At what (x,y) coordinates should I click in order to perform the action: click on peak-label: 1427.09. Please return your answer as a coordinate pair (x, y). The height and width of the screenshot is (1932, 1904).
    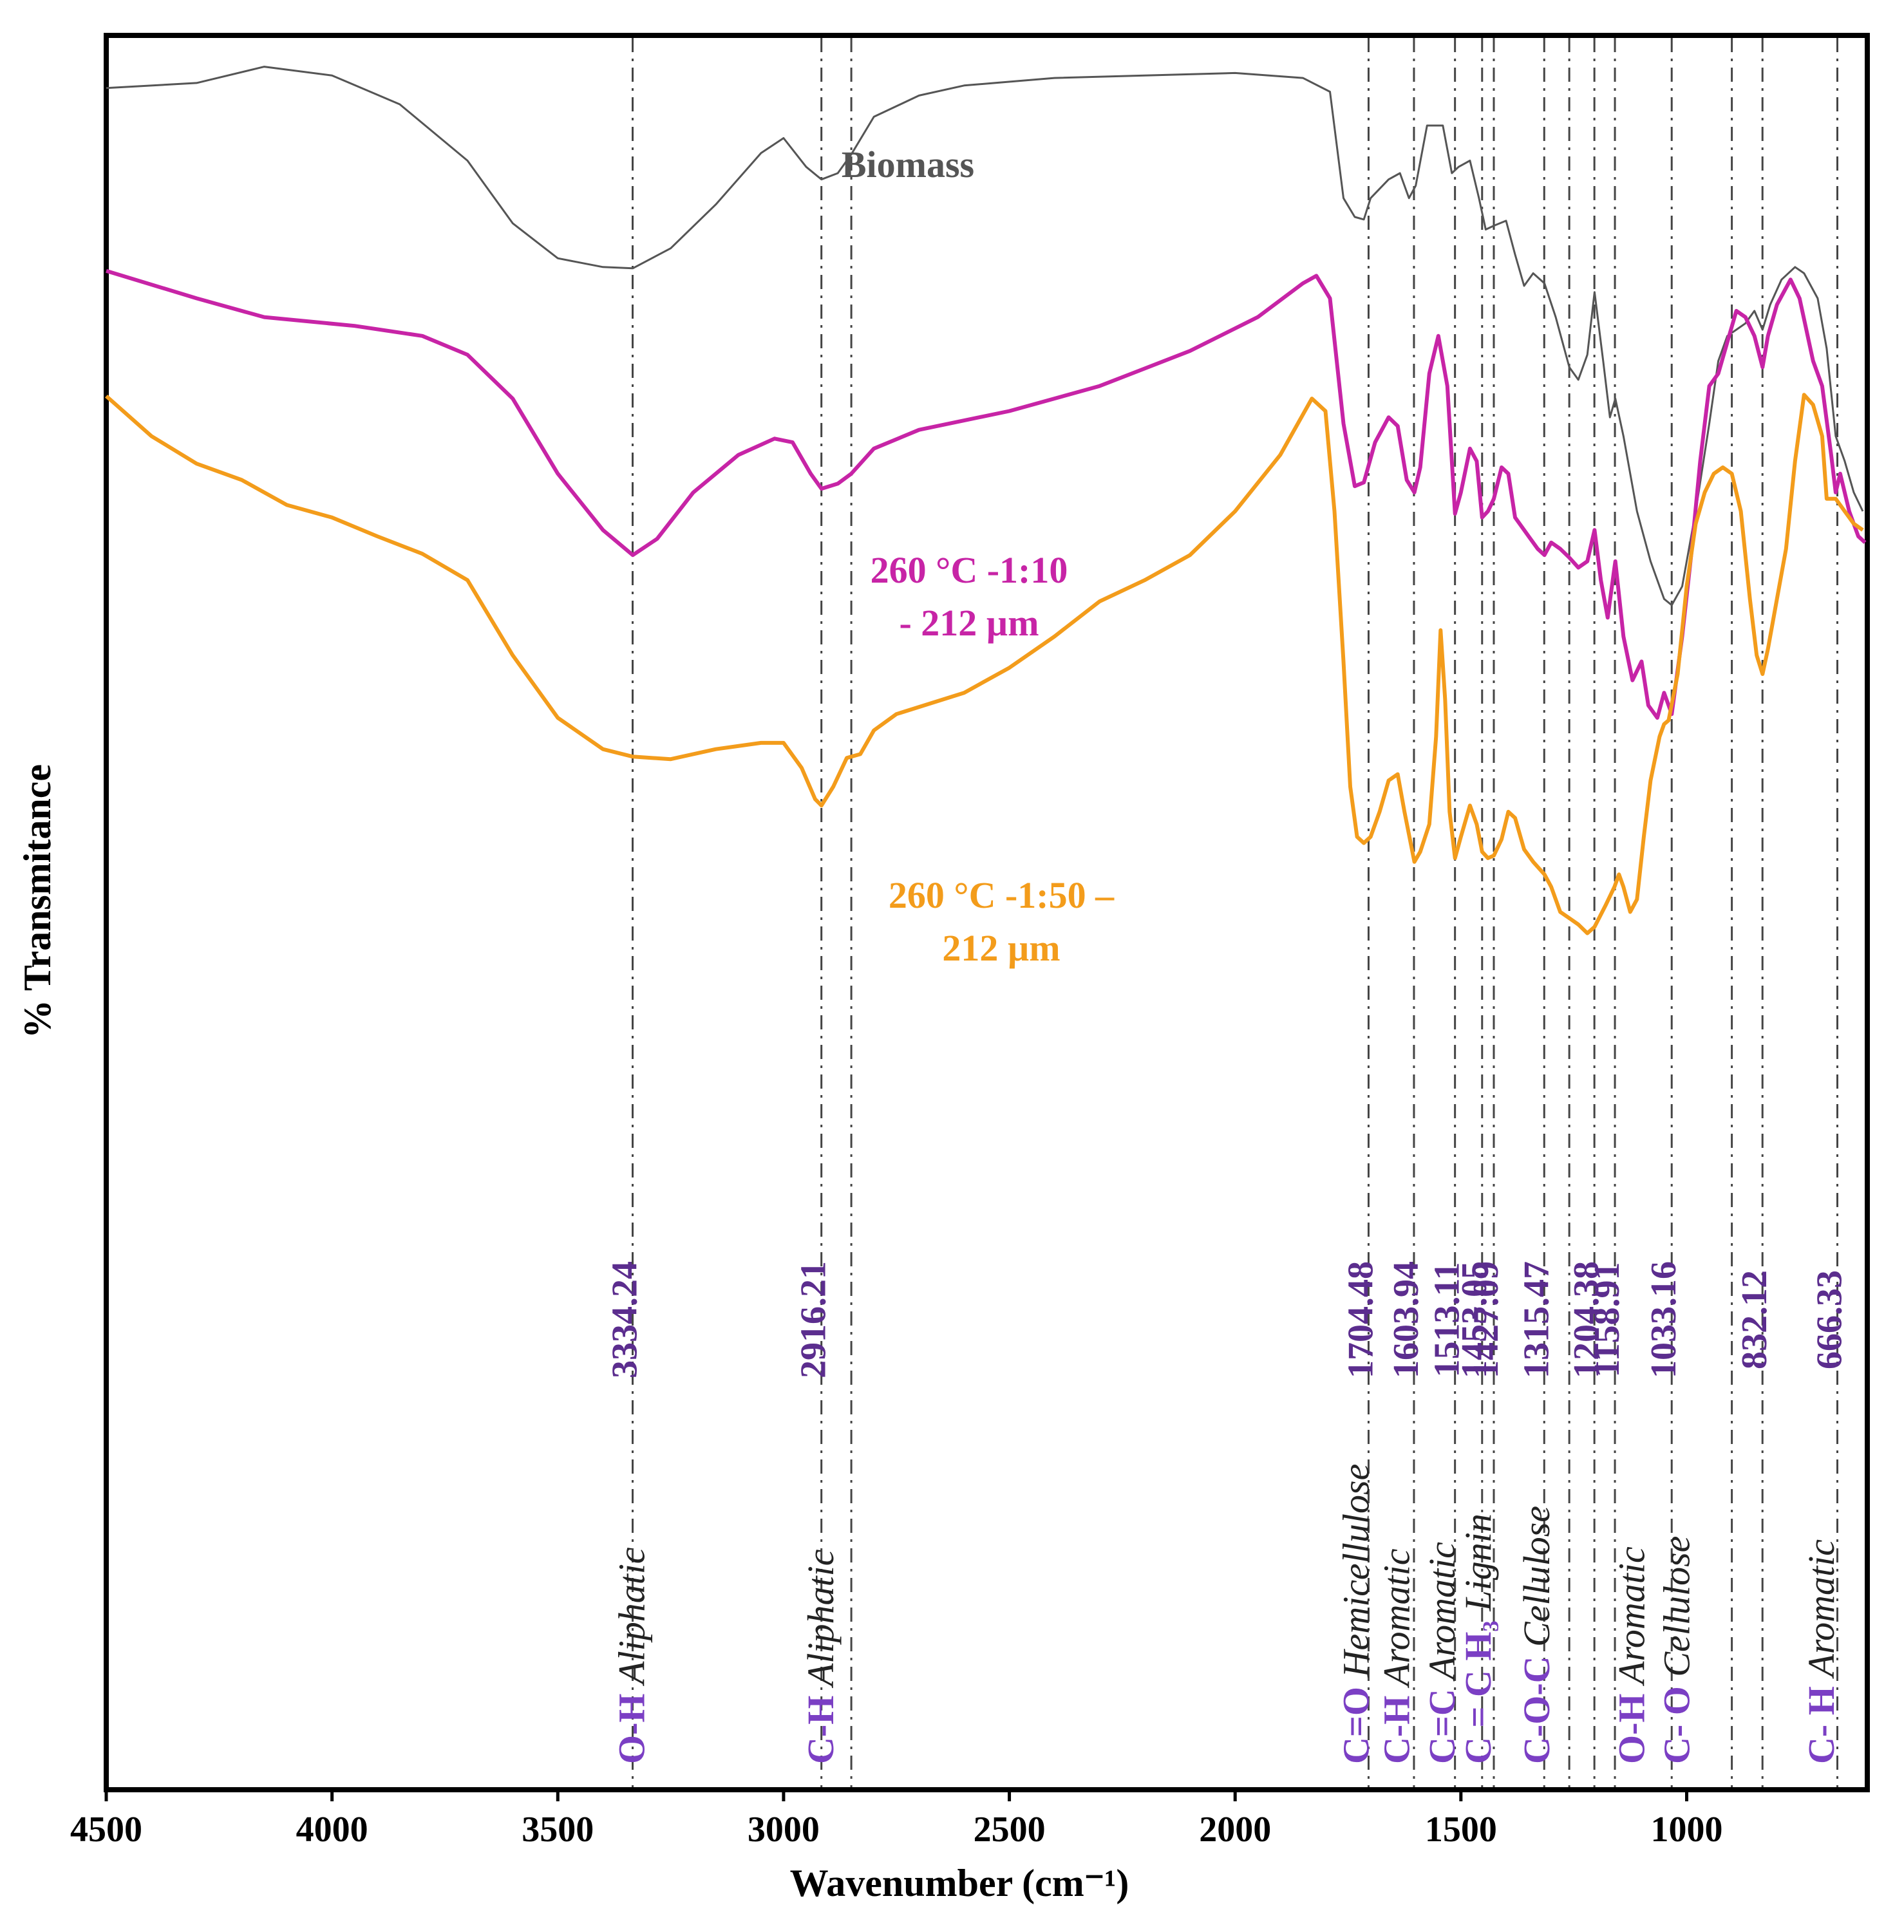
    Looking at the image, I should click on (1486, 1320).